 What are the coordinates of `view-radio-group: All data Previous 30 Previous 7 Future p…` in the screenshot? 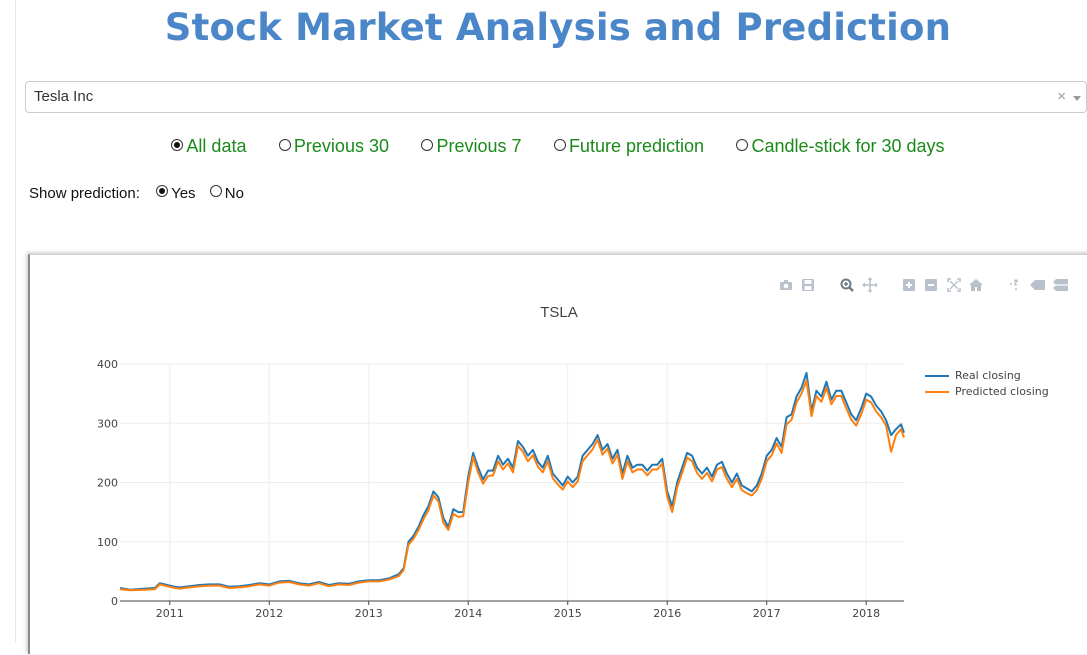 It's located at (543, 146).